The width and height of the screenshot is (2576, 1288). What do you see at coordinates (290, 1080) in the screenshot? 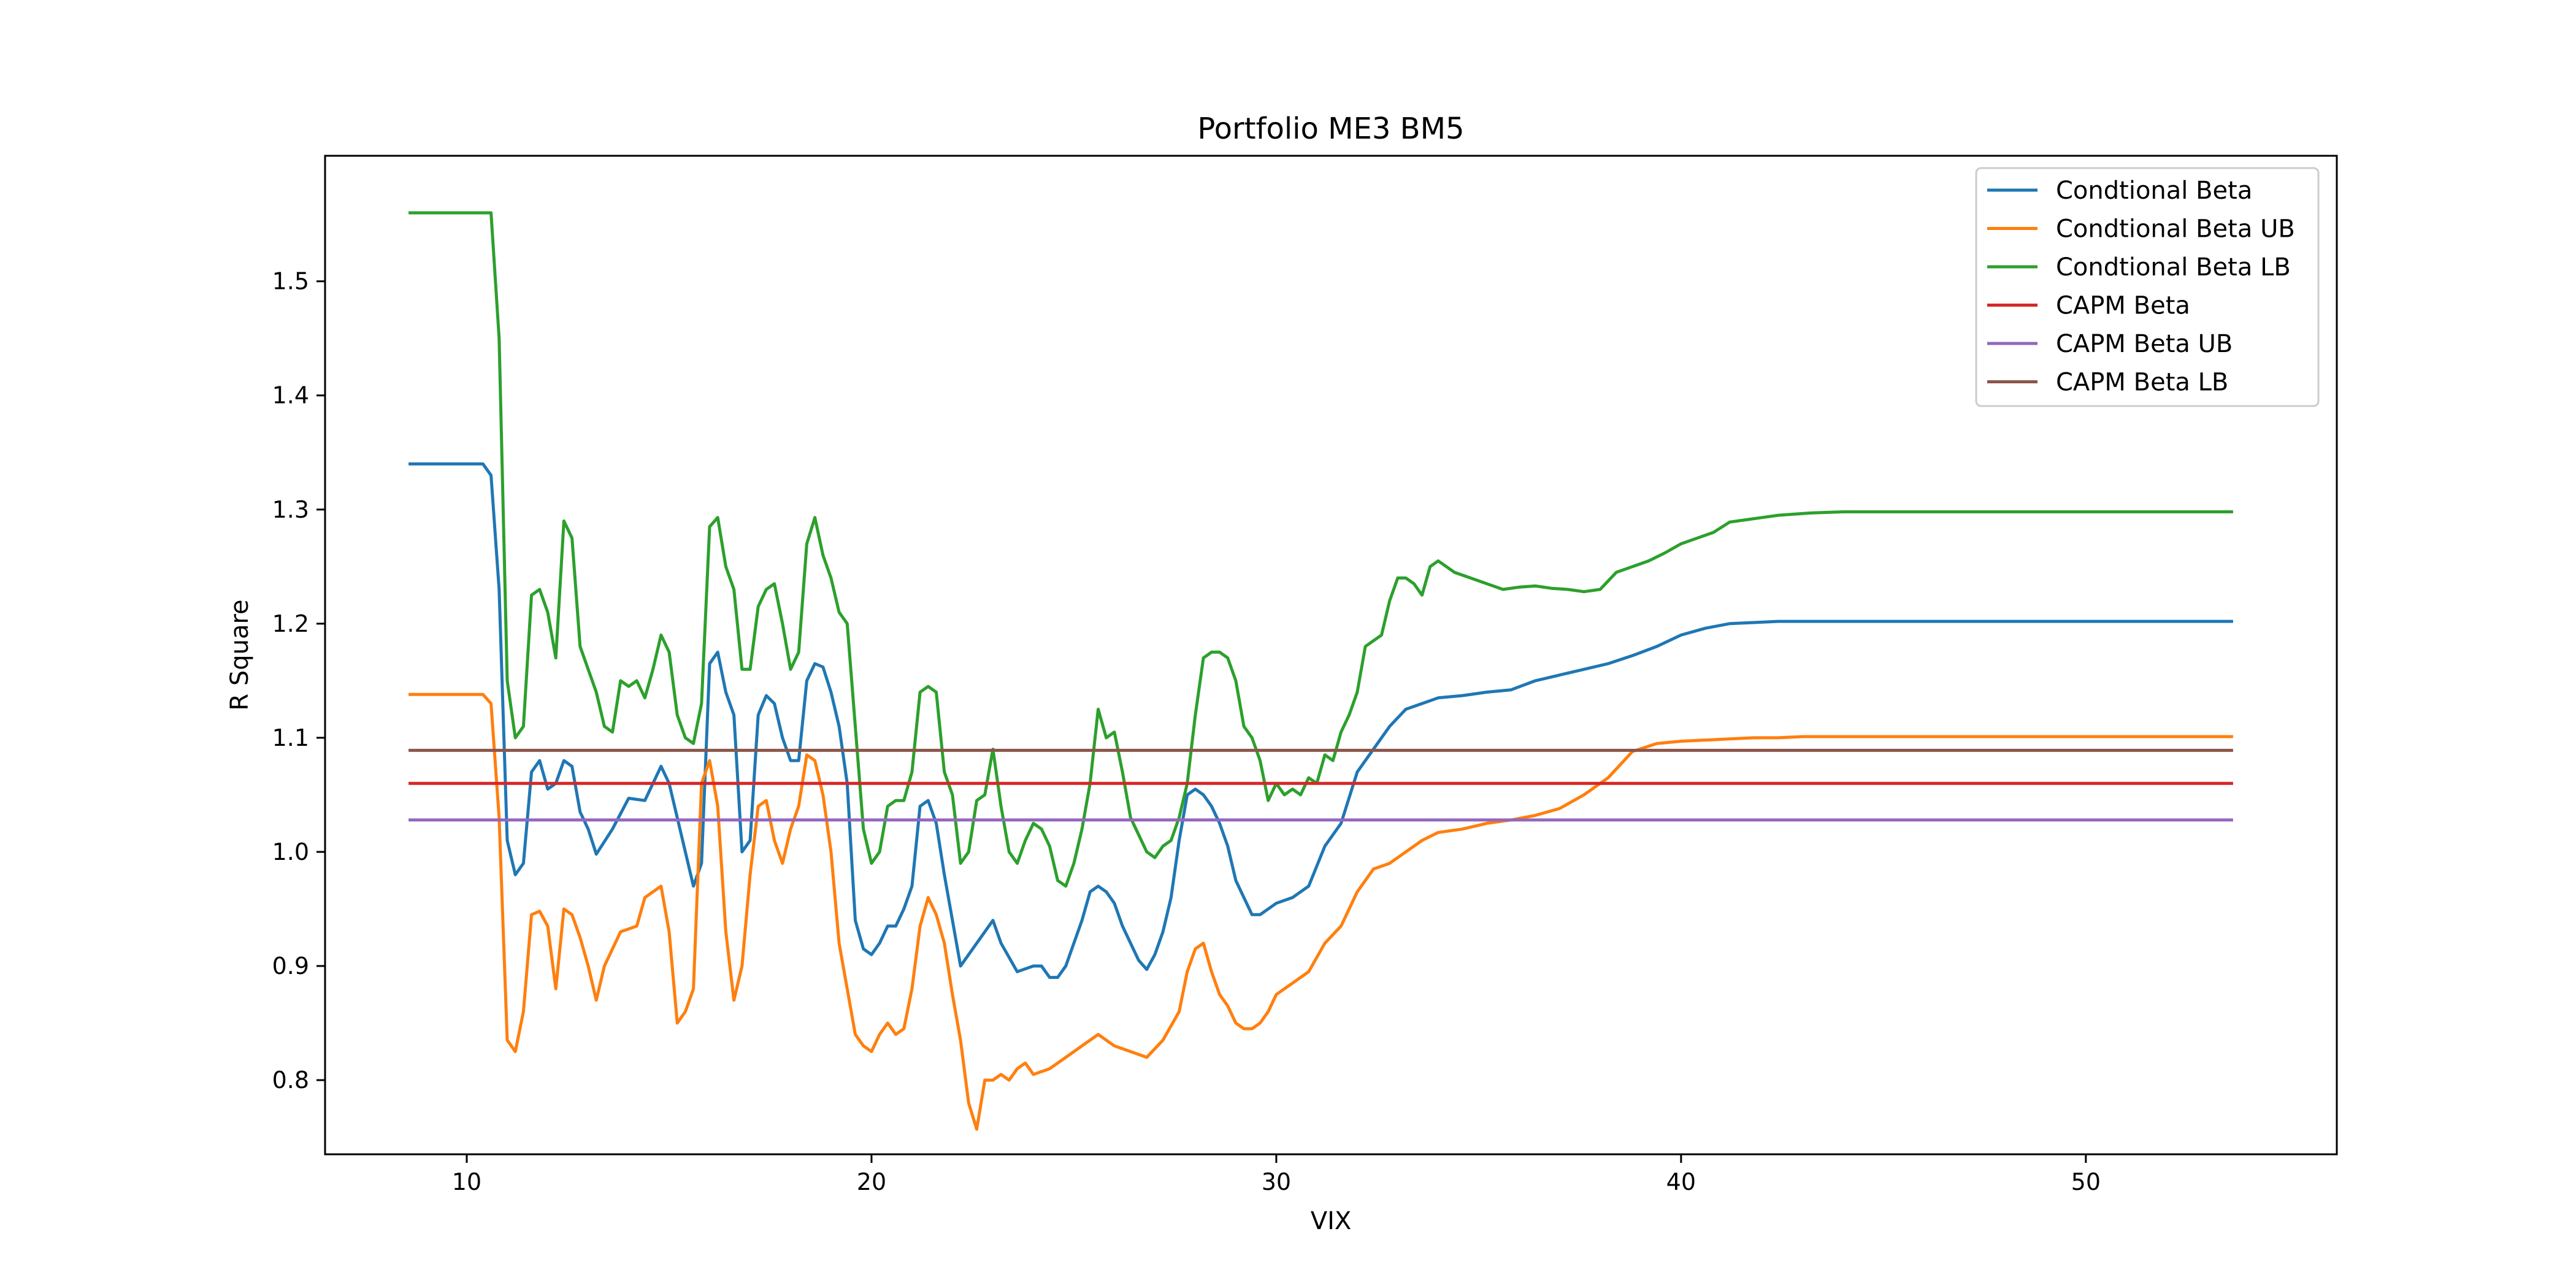
I see `y-tick-label: 0.8` at bounding box center [290, 1080].